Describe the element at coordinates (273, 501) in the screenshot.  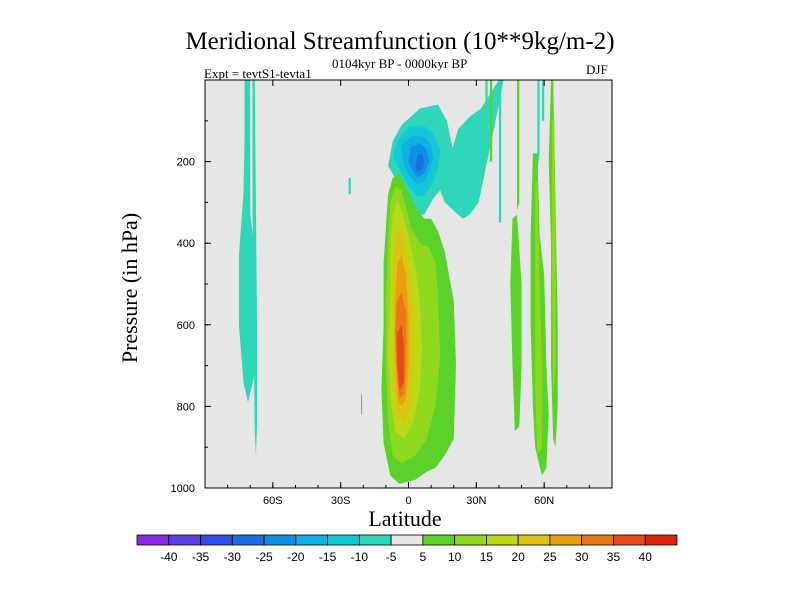
I see `x-tick-label: 60S` at that location.